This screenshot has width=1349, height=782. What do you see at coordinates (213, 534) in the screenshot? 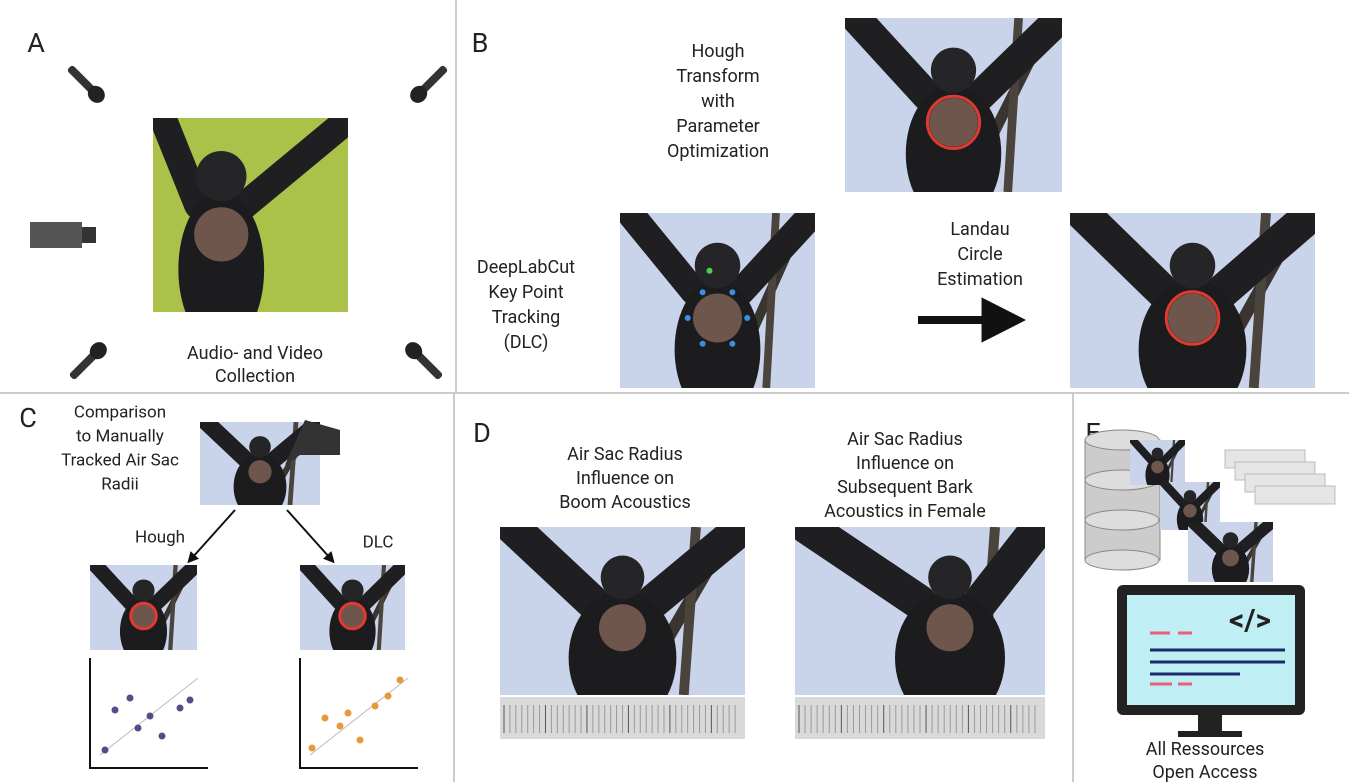
I see `arrow` at bounding box center [213, 534].